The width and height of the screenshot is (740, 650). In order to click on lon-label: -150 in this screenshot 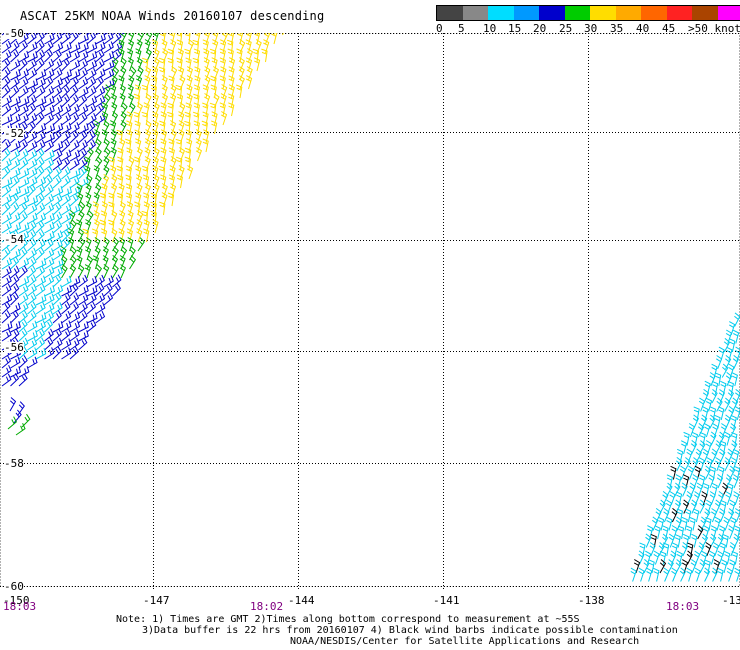, I will do `click(16, 600)`.